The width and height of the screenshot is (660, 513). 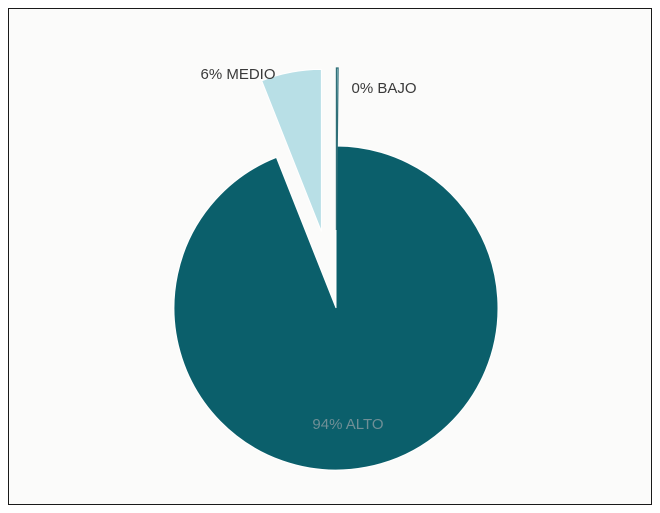 What do you see at coordinates (237, 74) in the screenshot?
I see `slice-label-medio: 6% MEDIO` at bounding box center [237, 74].